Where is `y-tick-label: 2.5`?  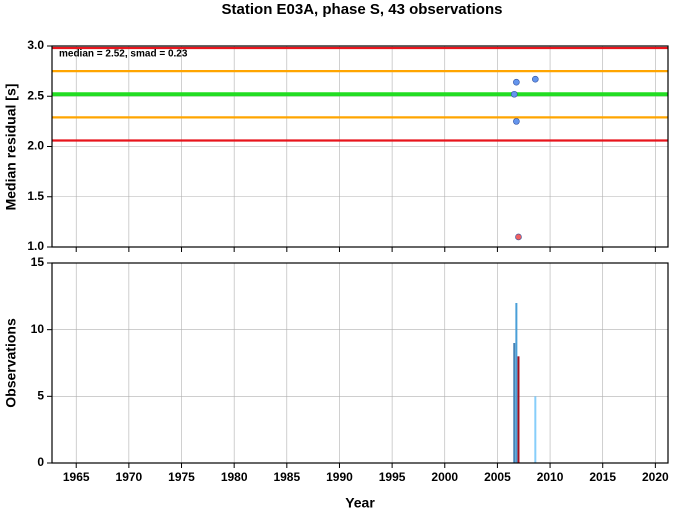
y-tick-label: 2.5 is located at coordinates (35, 95).